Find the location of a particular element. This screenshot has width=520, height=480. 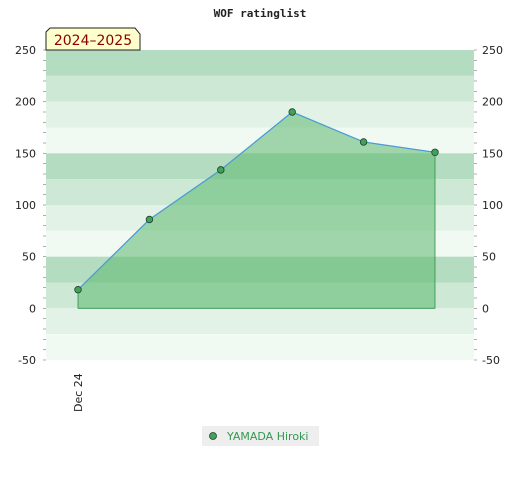

right-tick-label: -50 is located at coordinates (491, 360).